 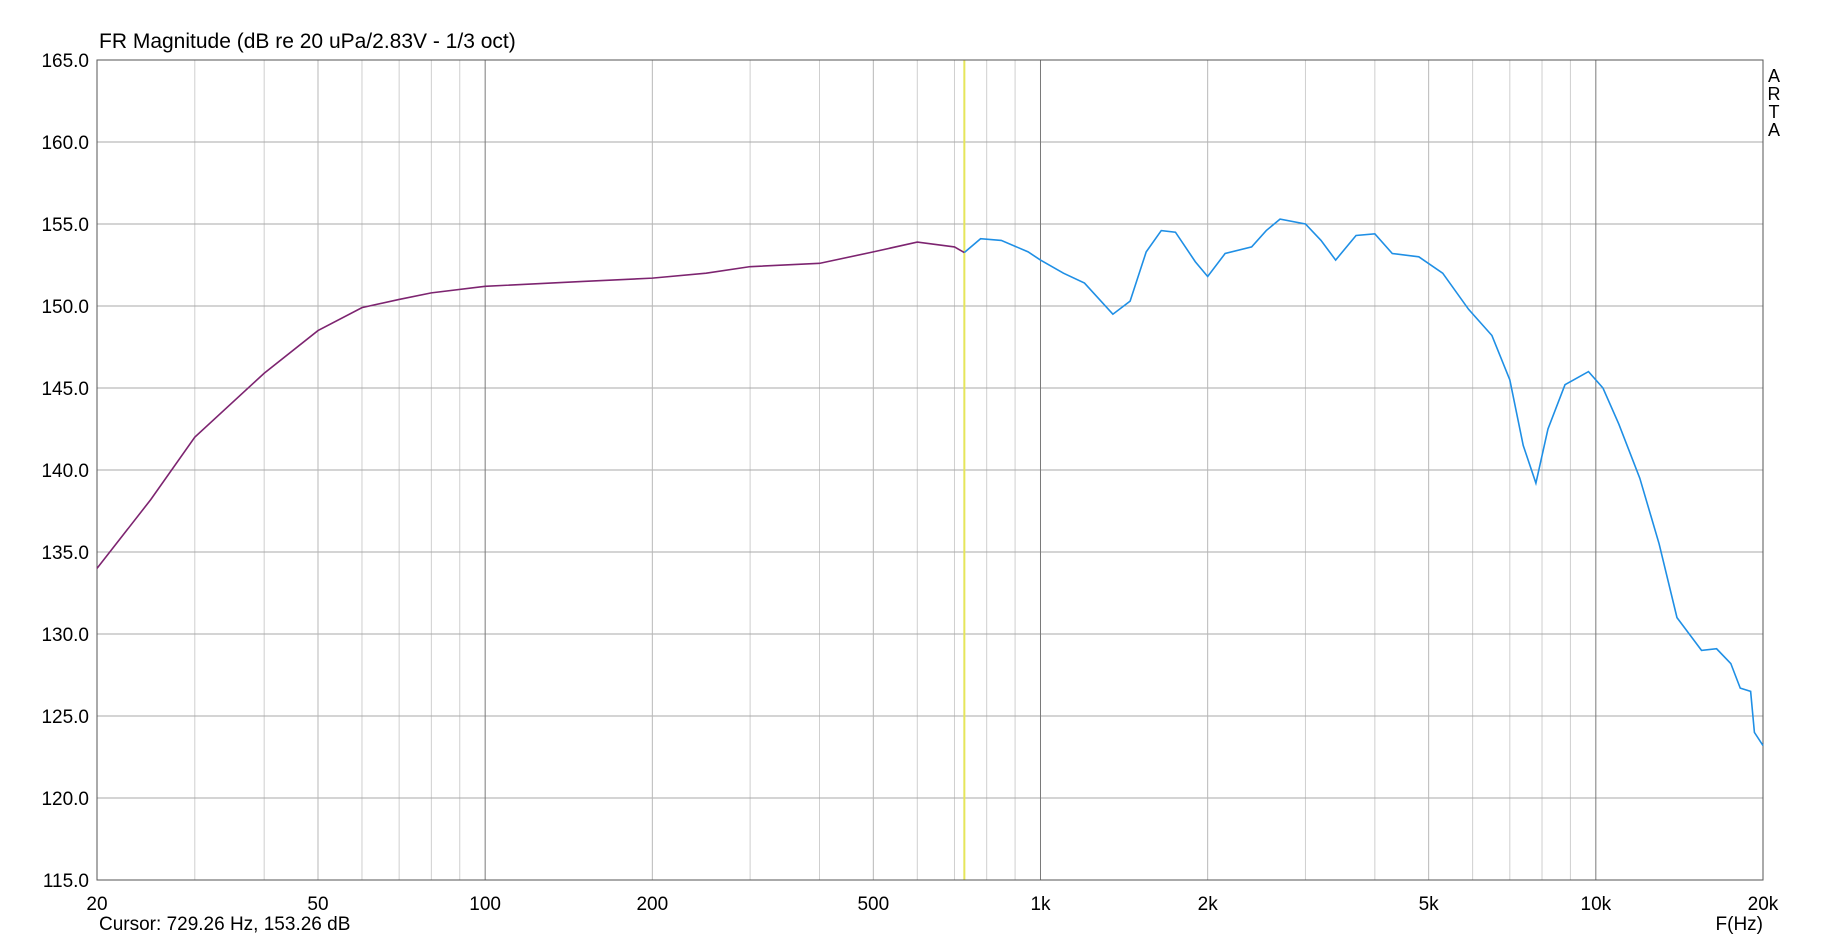 What do you see at coordinates (485, 904) in the screenshot?
I see `x-tick-label: 100` at bounding box center [485, 904].